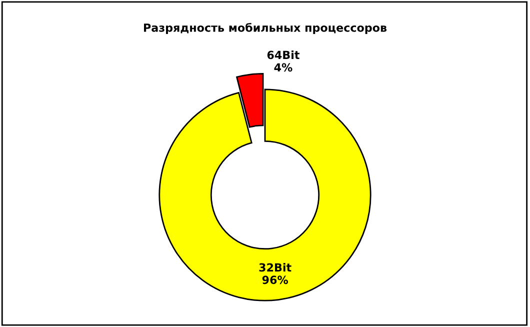  I want to click on slice-label: 64Bit, so click(283, 55).